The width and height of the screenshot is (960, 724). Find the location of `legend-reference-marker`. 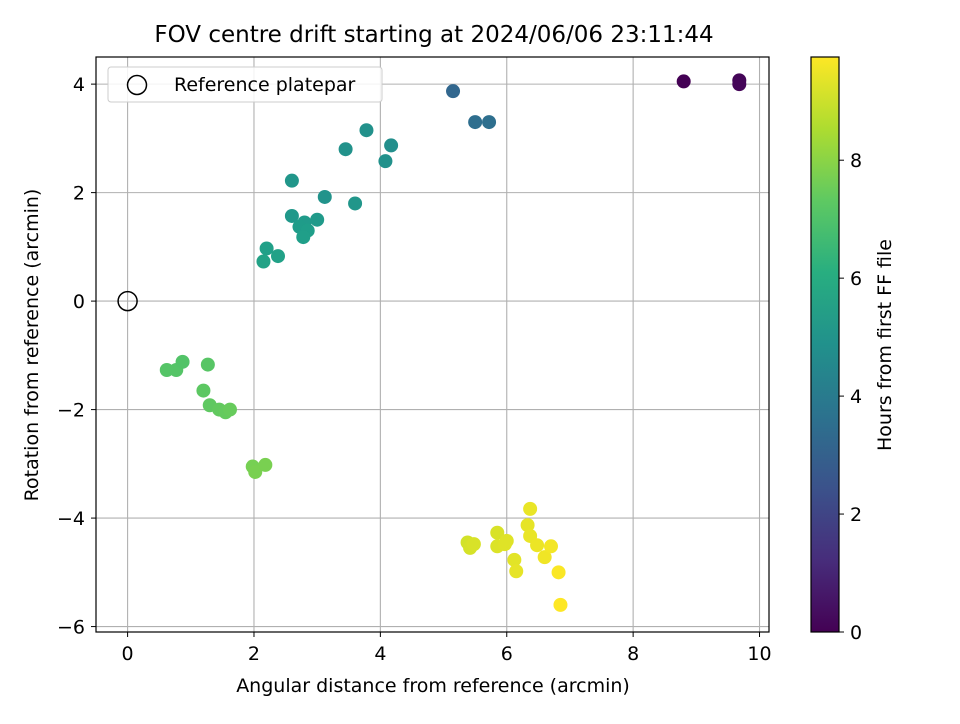

legend-reference-marker is located at coordinates (137, 85).